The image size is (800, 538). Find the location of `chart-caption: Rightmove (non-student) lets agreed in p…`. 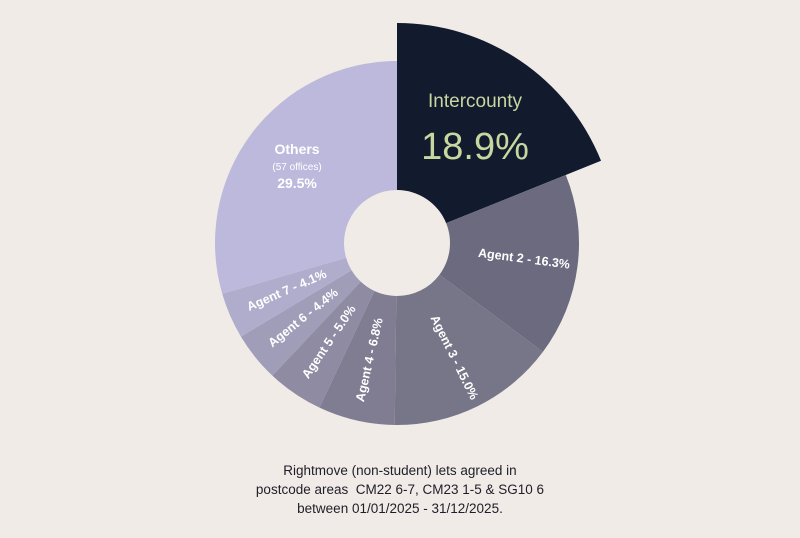

chart-caption: Rightmove (non-student) lets agreed in p… is located at coordinates (400, 489).